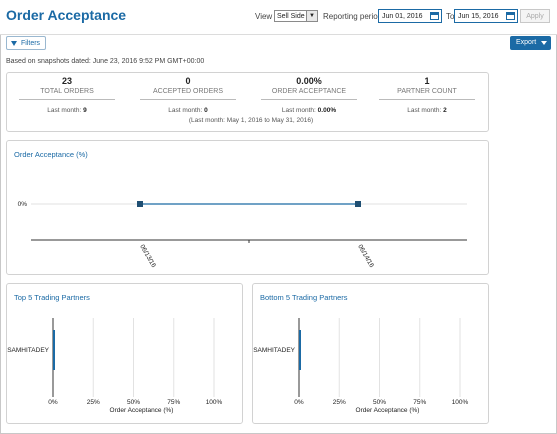  What do you see at coordinates (526, 42) in the screenshot?
I see `export-label: Export` at bounding box center [526, 42].